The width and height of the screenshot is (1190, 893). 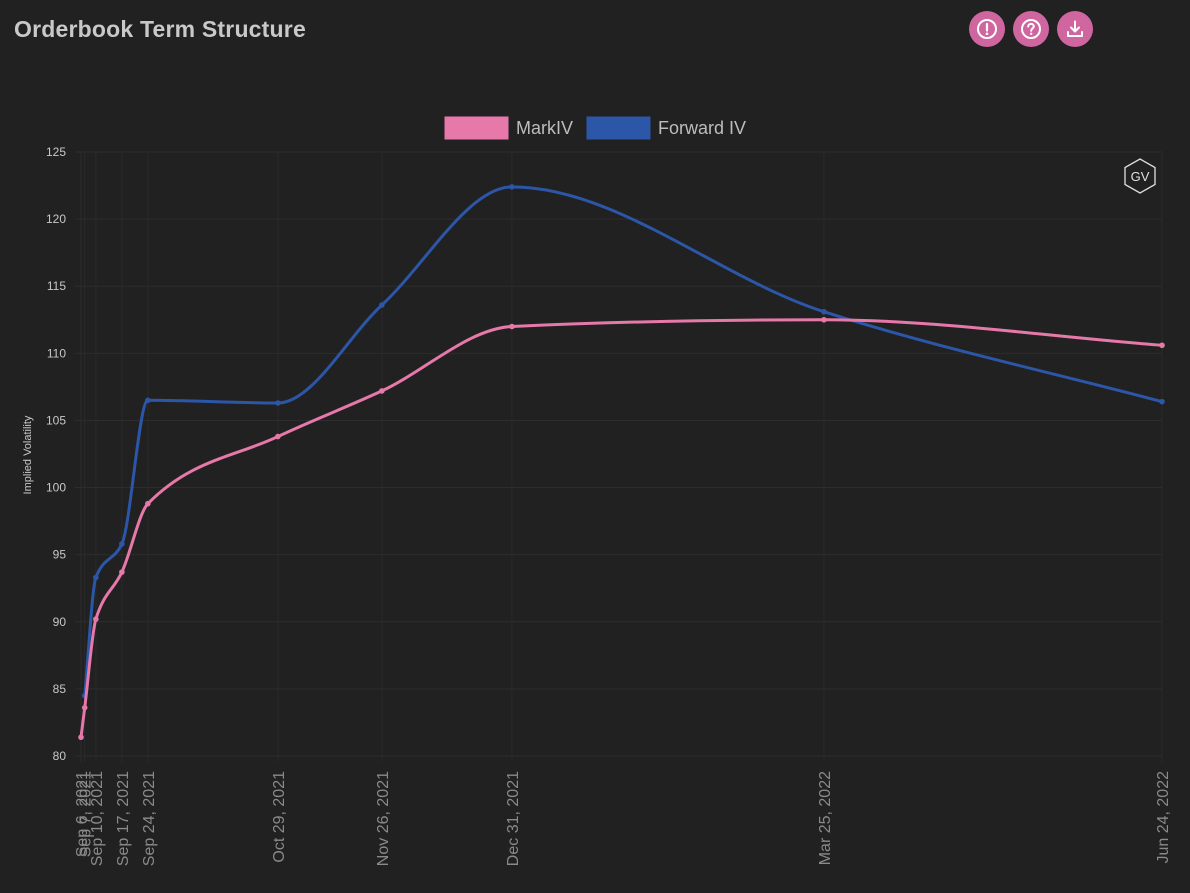 What do you see at coordinates (618, 128) in the screenshot?
I see `forward-iv-legend-swatch` at bounding box center [618, 128].